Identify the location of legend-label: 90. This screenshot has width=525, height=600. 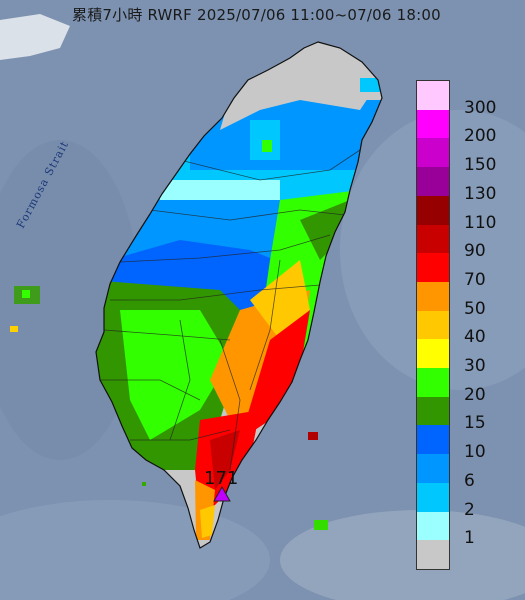
(475, 251).